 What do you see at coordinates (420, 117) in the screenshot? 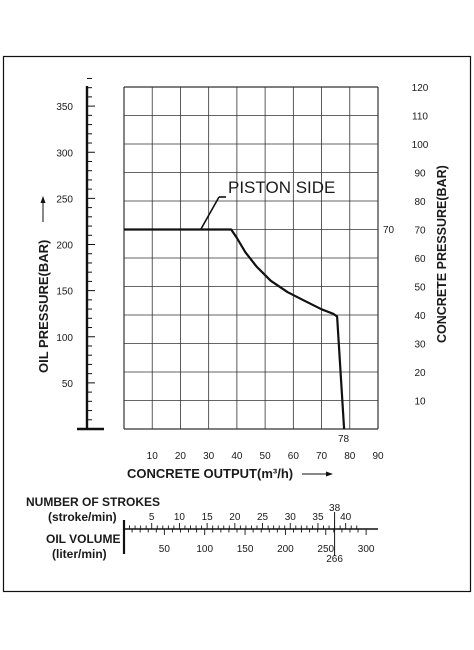
I see `right-tick-110: 110` at bounding box center [420, 117].